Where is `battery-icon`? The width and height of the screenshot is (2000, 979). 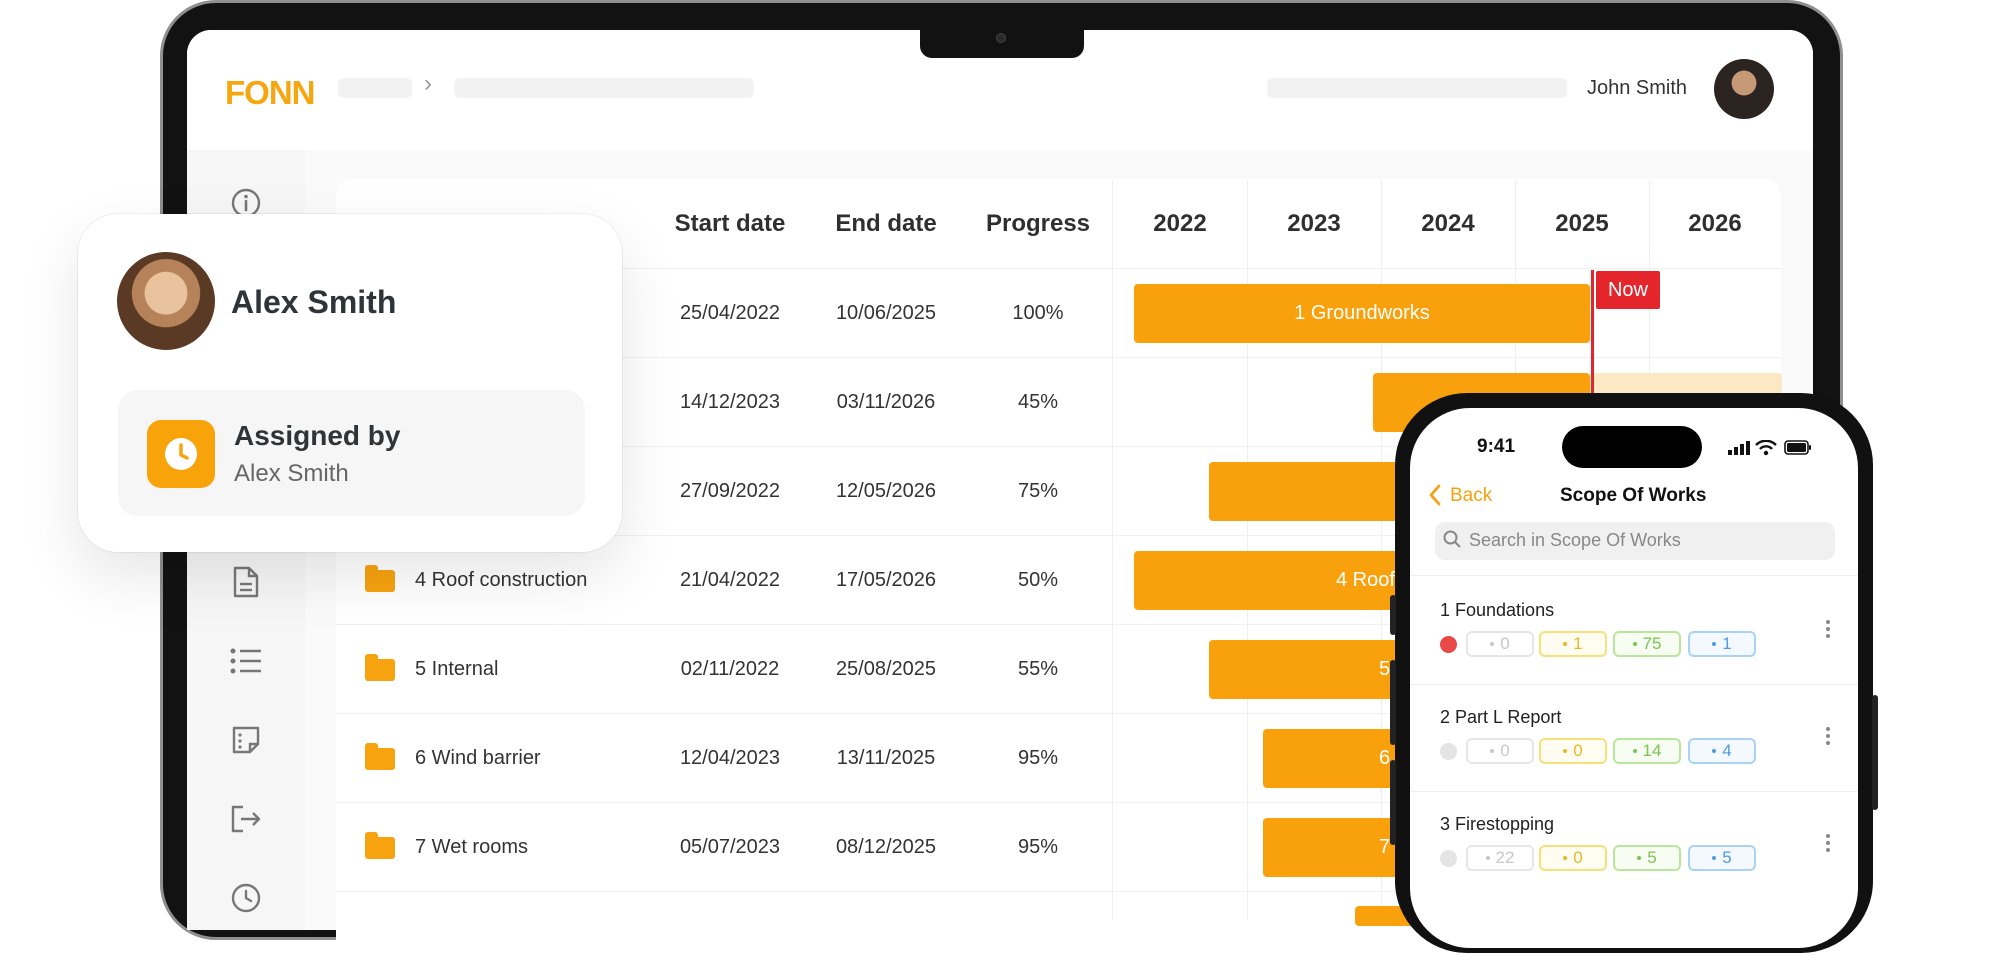 battery-icon is located at coordinates (1798, 450).